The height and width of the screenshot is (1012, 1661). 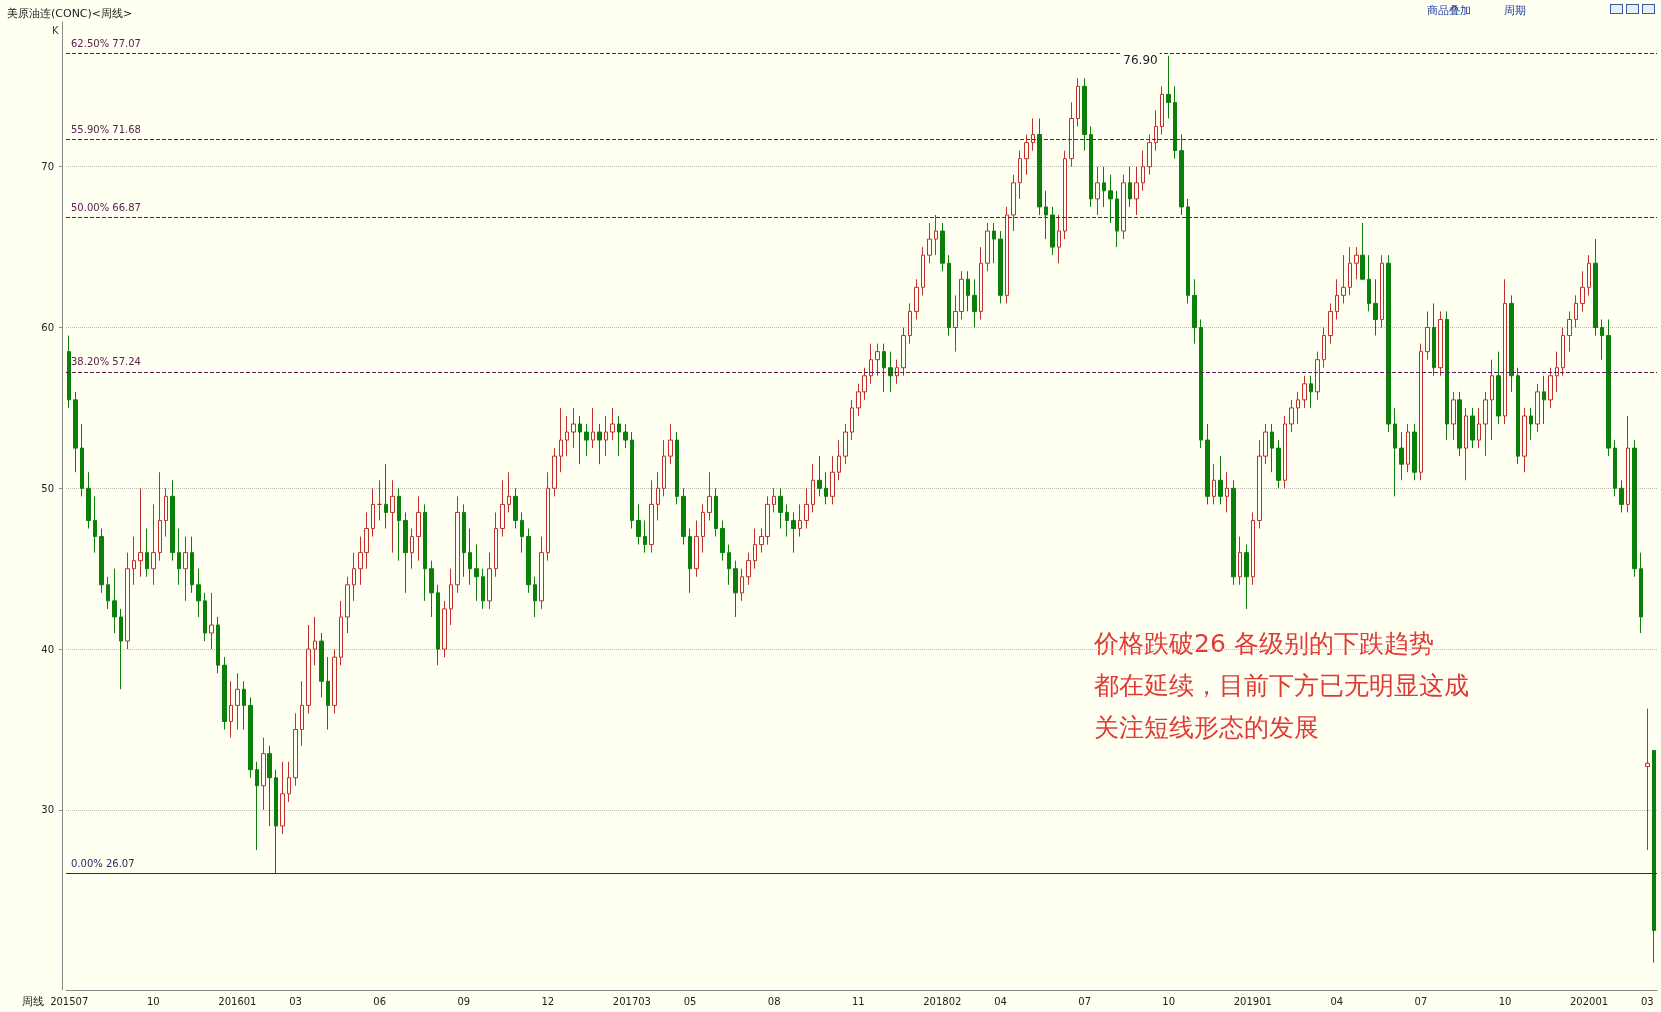 What do you see at coordinates (33, 1001) in the screenshot?
I see `x-axis-title: 周线` at bounding box center [33, 1001].